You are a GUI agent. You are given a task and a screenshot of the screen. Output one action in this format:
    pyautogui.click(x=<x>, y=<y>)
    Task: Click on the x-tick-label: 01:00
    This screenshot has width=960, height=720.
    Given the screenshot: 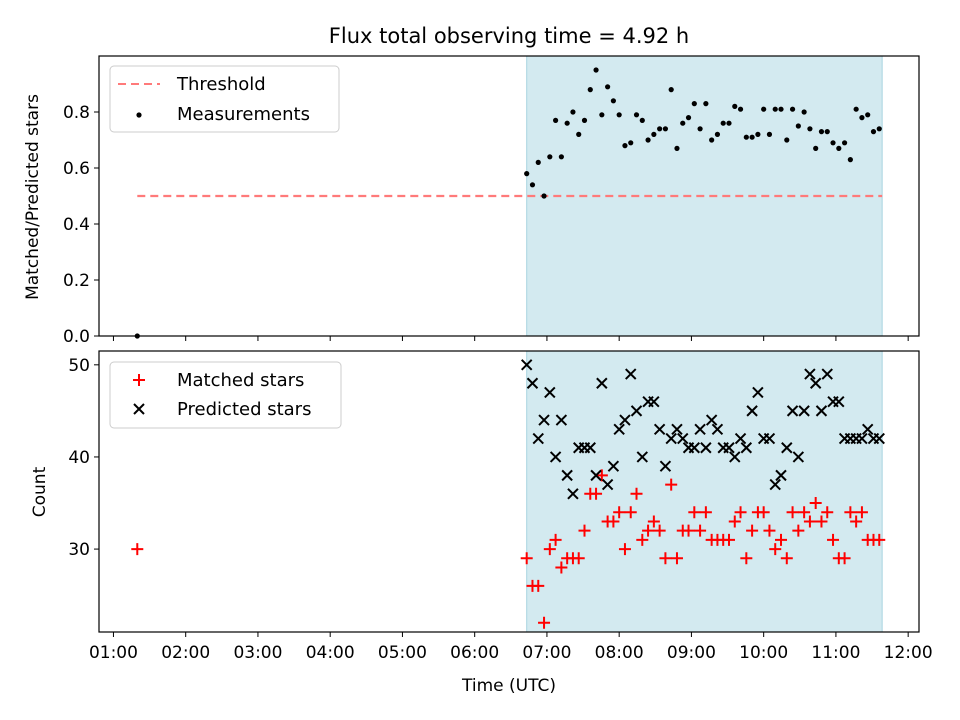 What is the action you would take?
    pyautogui.click(x=113, y=653)
    